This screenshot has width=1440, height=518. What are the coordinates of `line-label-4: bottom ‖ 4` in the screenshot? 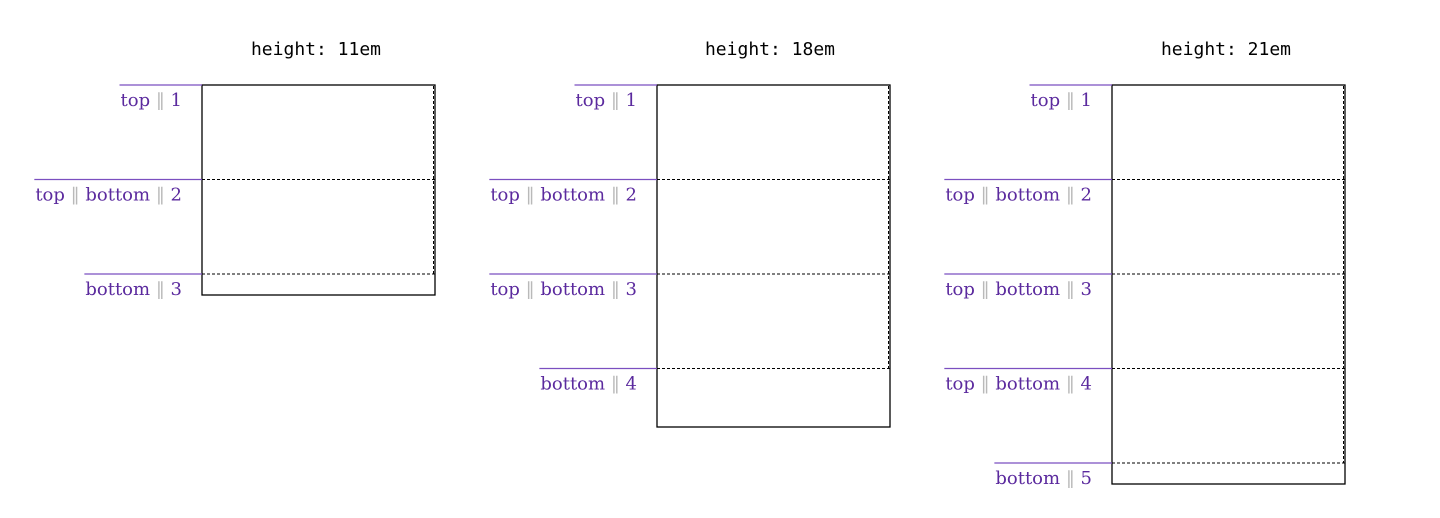 It's located at (588, 384).